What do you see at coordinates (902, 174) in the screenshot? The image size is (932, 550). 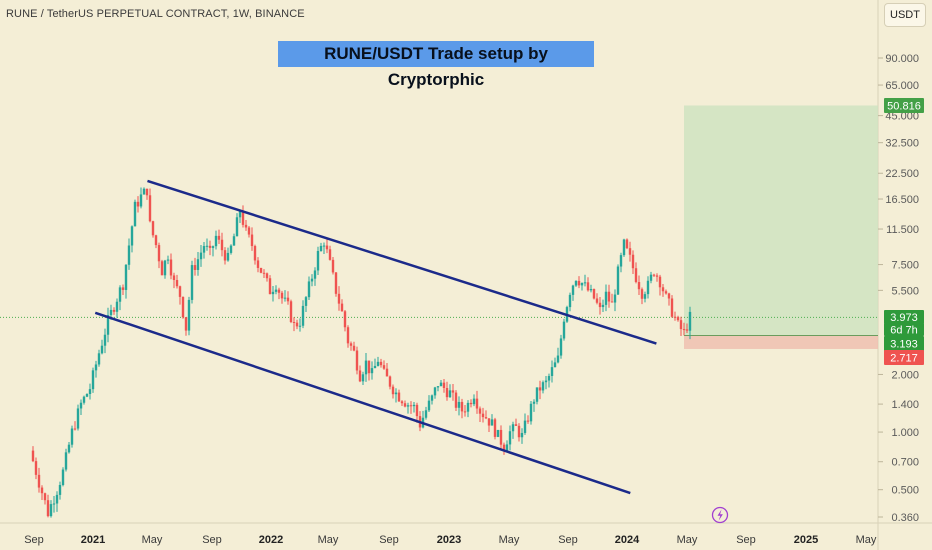 I see `price-tick-label: 22.500` at bounding box center [902, 174].